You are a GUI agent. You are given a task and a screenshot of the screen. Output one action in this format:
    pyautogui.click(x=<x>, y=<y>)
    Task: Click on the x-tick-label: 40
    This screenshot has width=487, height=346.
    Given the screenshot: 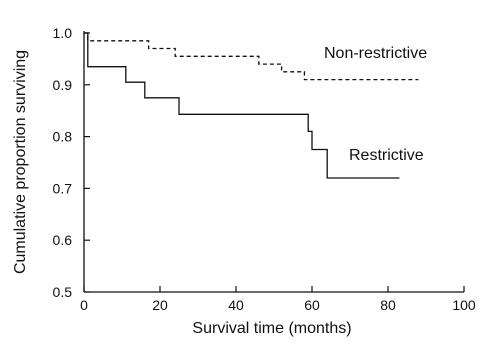 What is the action you would take?
    pyautogui.click(x=236, y=305)
    